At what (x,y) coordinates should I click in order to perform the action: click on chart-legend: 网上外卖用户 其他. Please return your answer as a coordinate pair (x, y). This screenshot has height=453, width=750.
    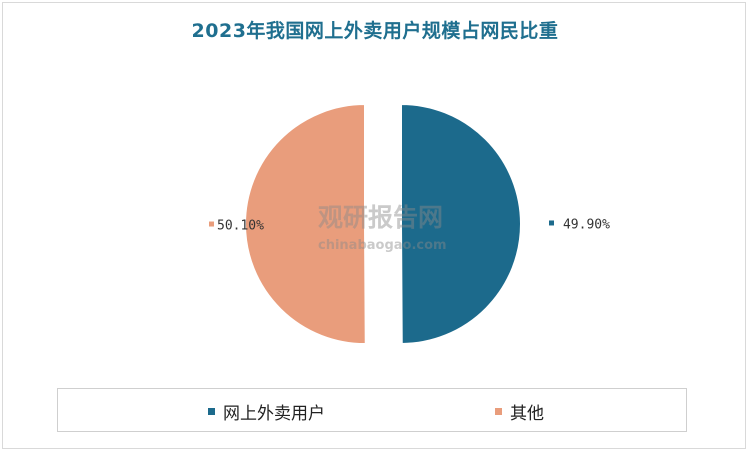
    Looking at the image, I should click on (372, 410).